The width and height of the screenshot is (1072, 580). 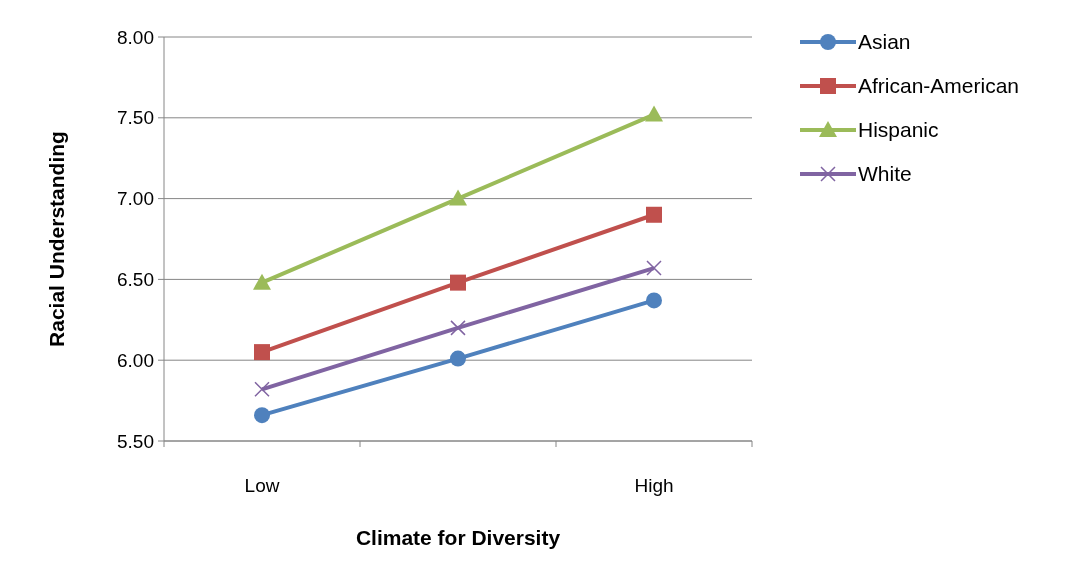 What do you see at coordinates (135, 280) in the screenshot?
I see `y-tick-label: 6.50` at bounding box center [135, 280].